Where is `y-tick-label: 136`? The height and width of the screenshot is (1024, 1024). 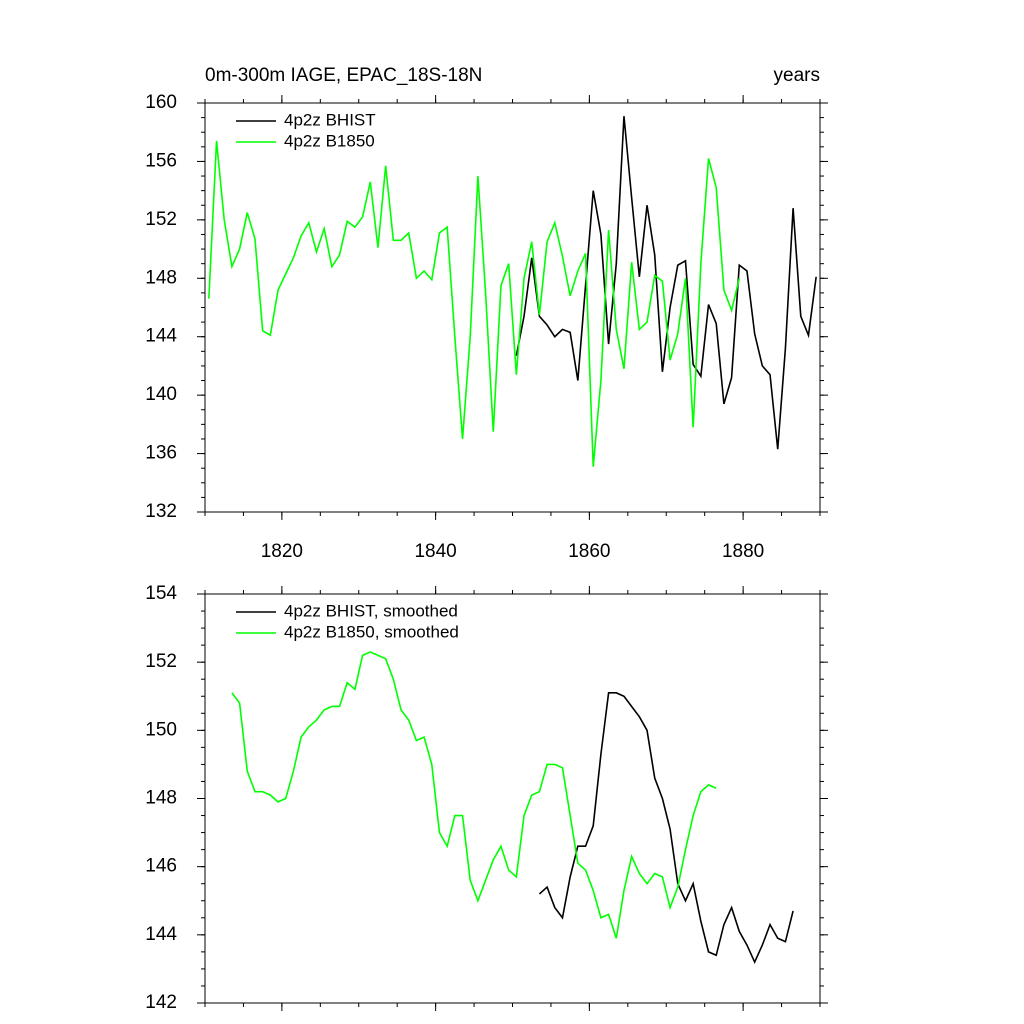 y-tick-label: 136 is located at coordinates (161, 453).